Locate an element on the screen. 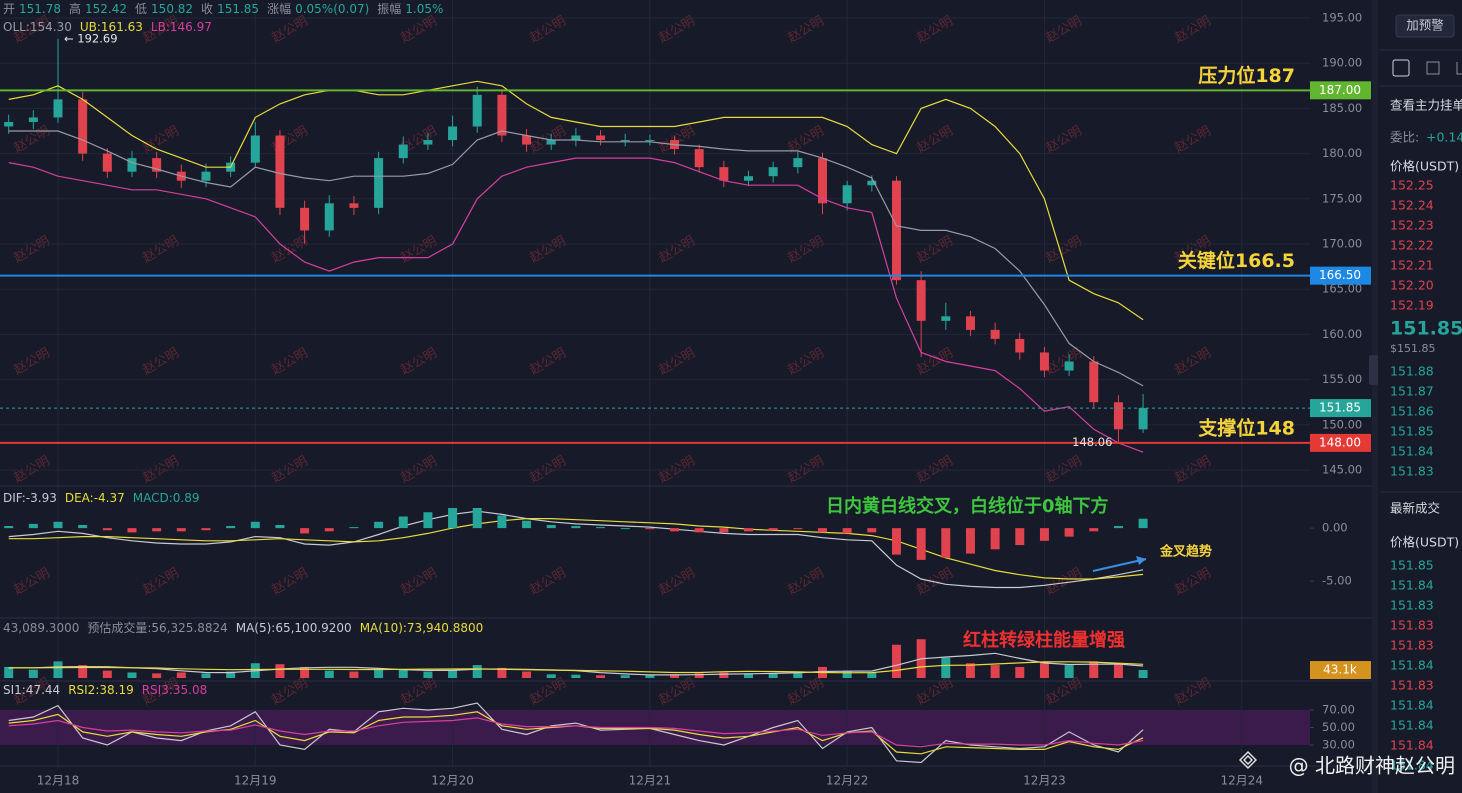  y-tick-label: 145.00 is located at coordinates (1342, 470).